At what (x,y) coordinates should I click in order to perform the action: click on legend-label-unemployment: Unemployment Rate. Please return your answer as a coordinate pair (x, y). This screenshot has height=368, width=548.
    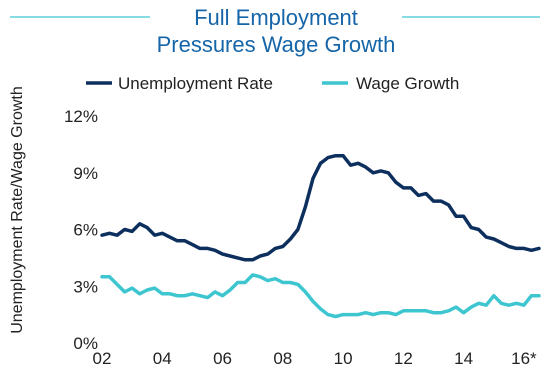
    Looking at the image, I should click on (195, 83).